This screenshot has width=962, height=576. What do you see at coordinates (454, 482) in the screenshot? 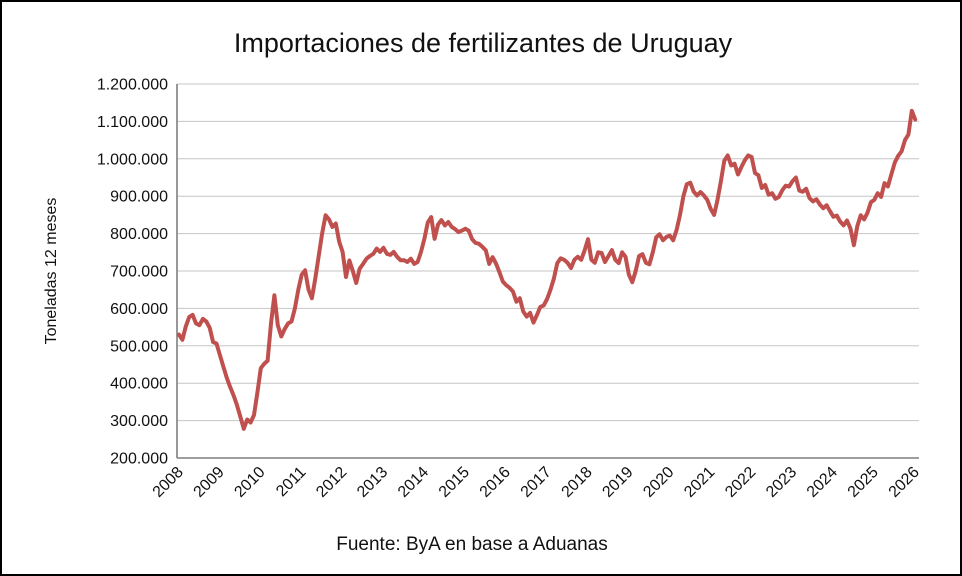
I see `x-tick-label: 2015` at bounding box center [454, 482].